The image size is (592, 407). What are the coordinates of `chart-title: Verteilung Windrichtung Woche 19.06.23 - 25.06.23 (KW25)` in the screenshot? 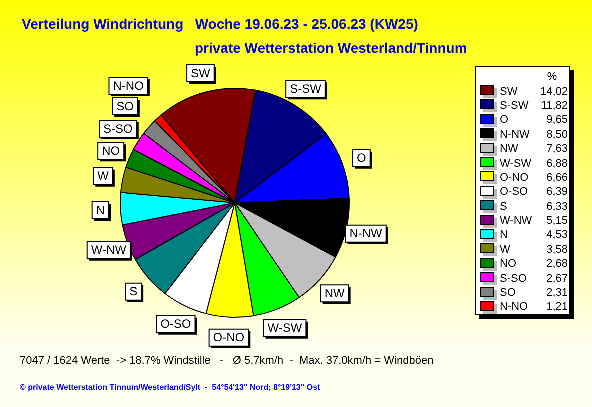 It's located at (220, 24).